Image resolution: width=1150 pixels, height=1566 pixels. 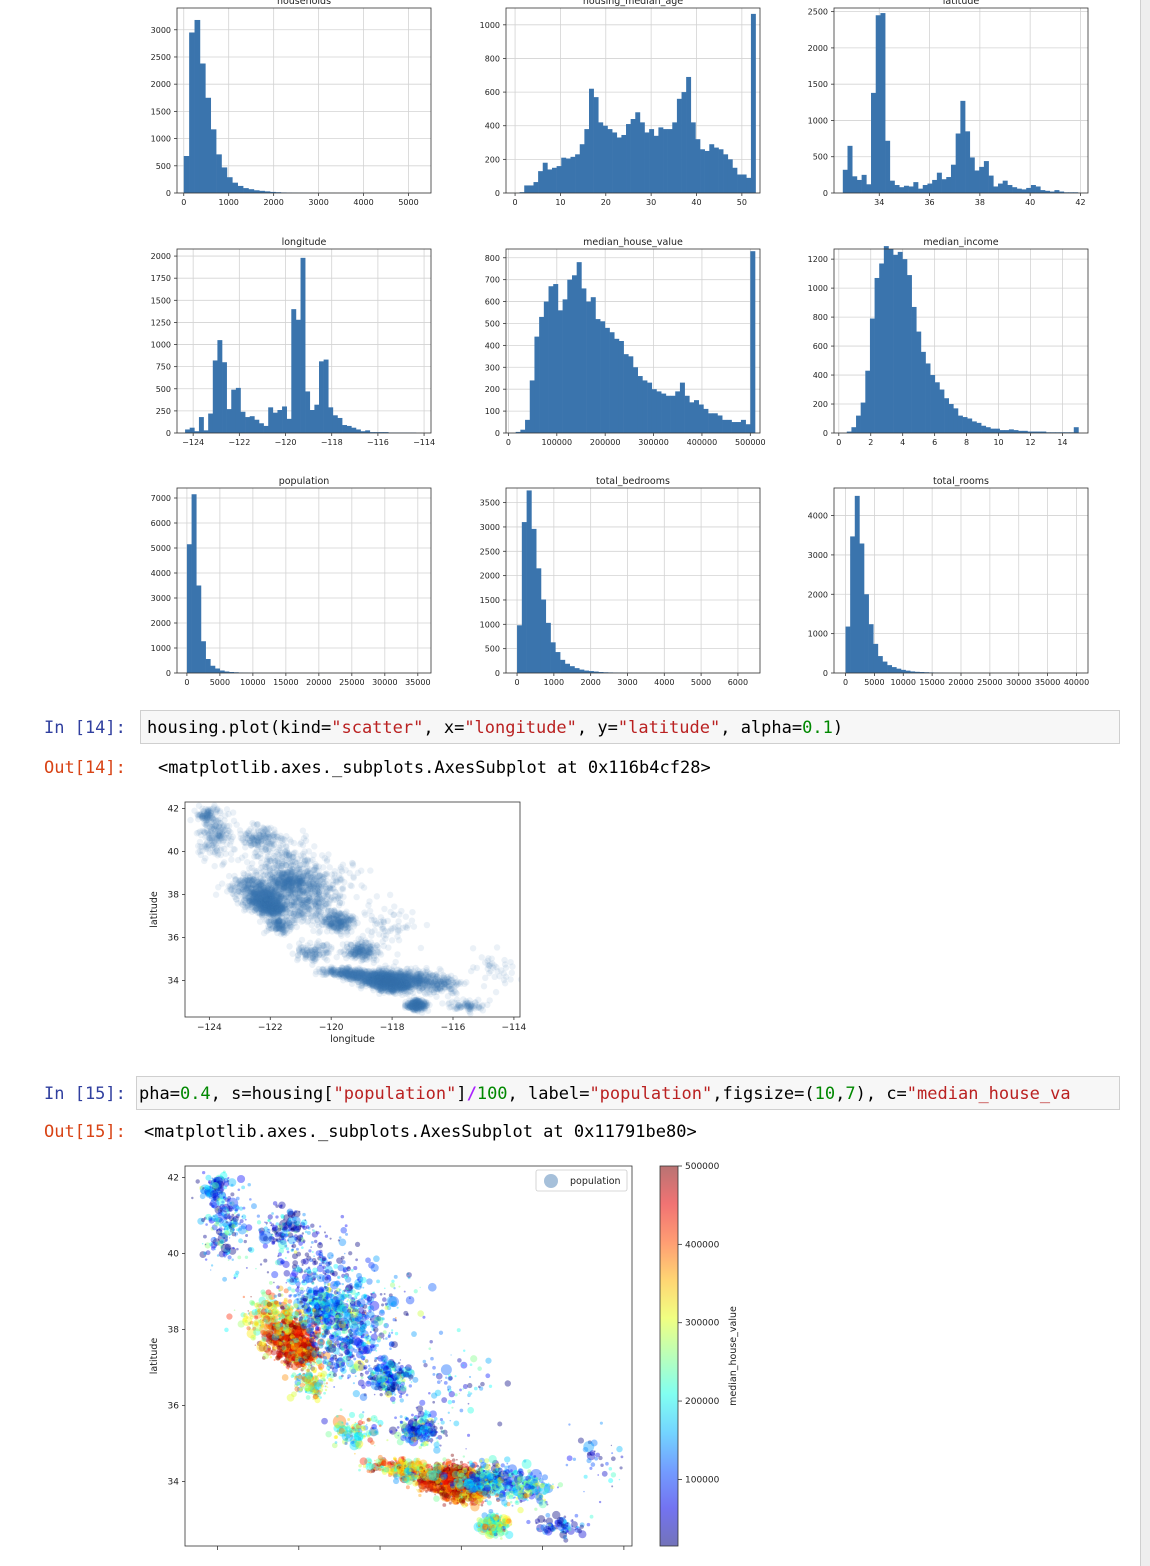 What do you see at coordinates (838, 442) in the screenshot?
I see `x-tick-label: 0` at bounding box center [838, 442].